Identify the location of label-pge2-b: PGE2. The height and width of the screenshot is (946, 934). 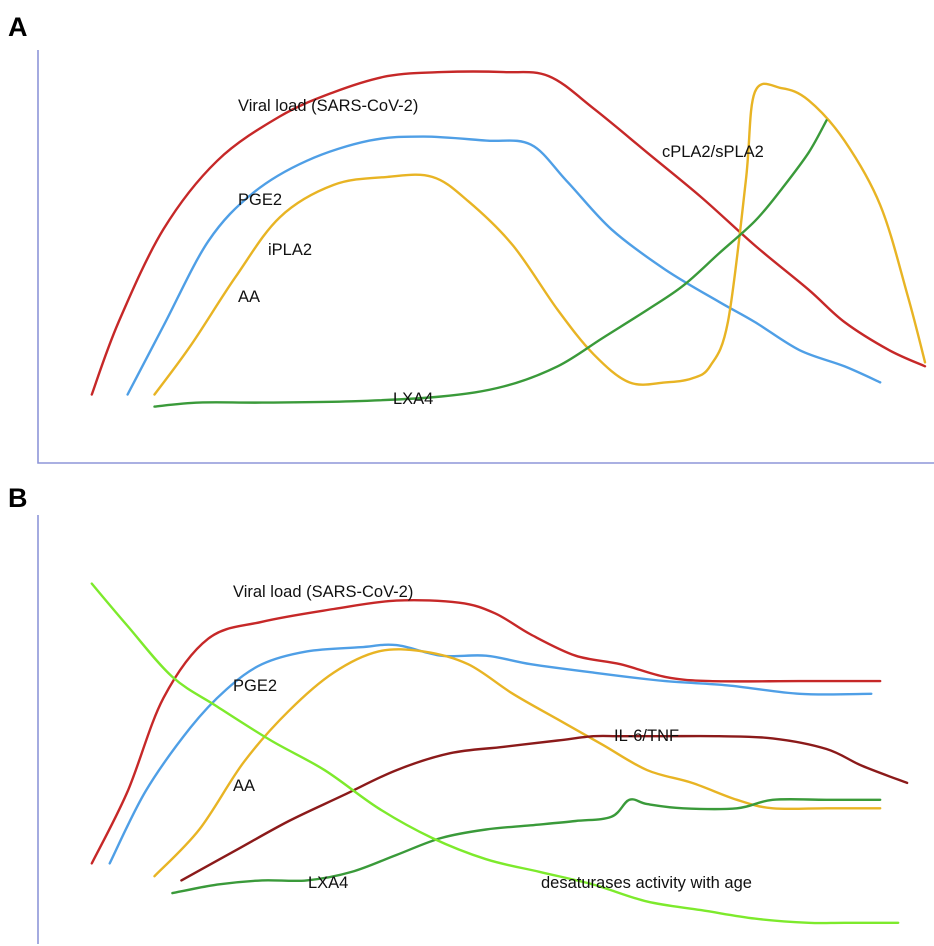
(255, 686).